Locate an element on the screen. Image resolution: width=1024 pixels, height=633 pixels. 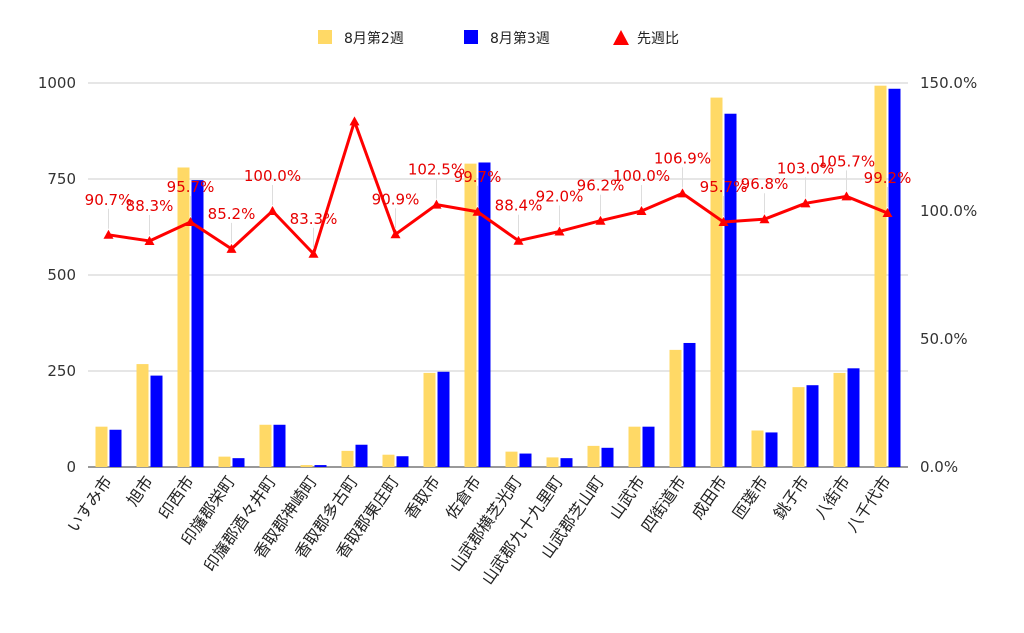
left-axis: 0 250 500 750 1000 is located at coordinates (57, 275).